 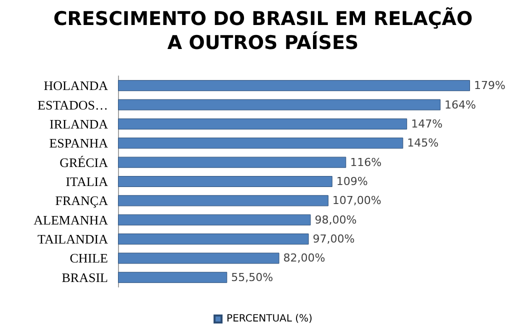 What do you see at coordinates (82, 200) in the screenshot?
I see `y-tick-label: FRANÇA` at bounding box center [82, 200].